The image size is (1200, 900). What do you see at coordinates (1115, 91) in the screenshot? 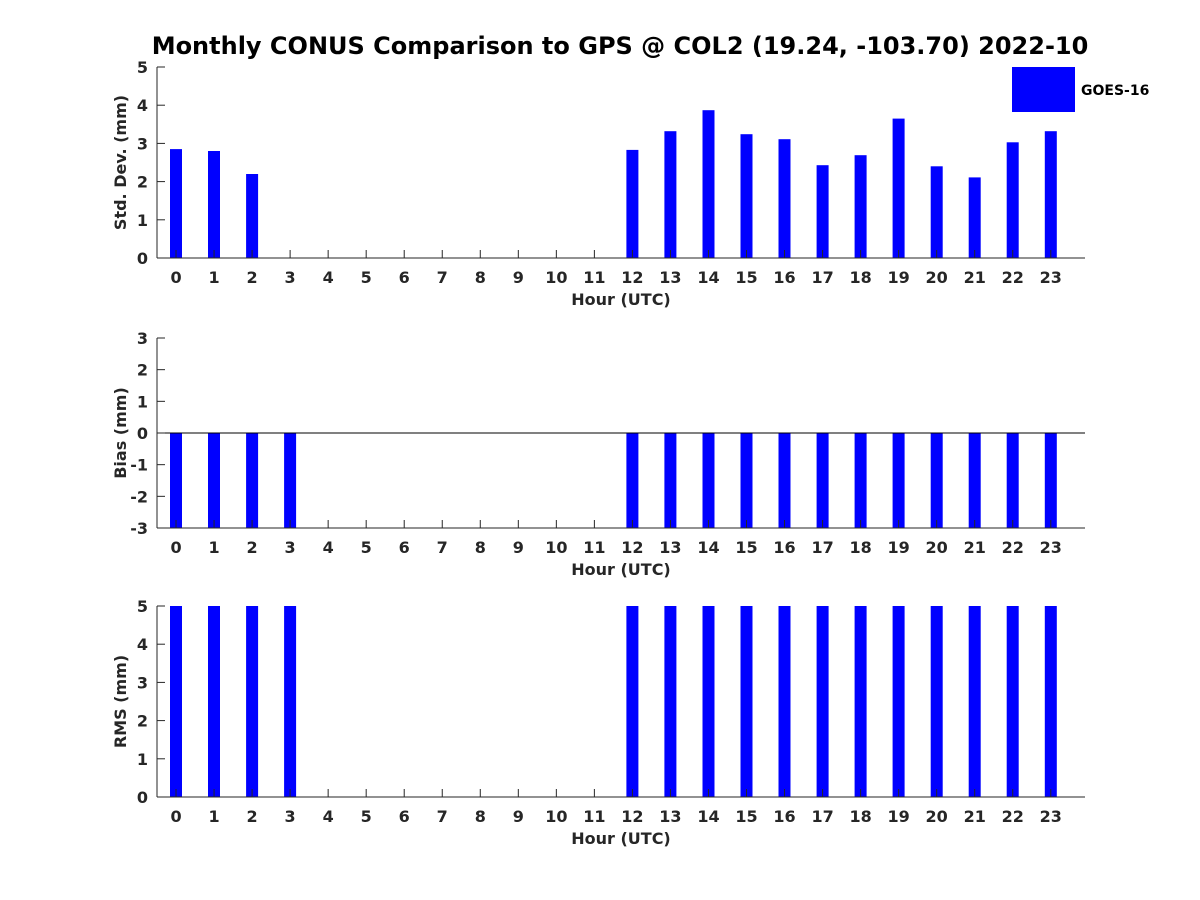
I see `legend-label: GOES-16` at bounding box center [1115, 91].